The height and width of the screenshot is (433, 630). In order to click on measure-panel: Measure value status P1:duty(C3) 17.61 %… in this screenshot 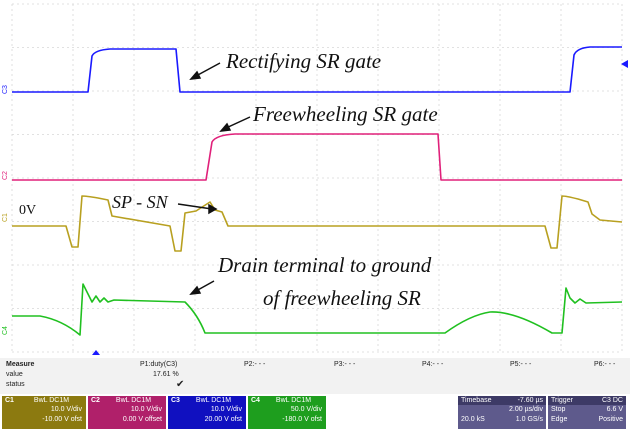, I will do `click(315, 376)`.